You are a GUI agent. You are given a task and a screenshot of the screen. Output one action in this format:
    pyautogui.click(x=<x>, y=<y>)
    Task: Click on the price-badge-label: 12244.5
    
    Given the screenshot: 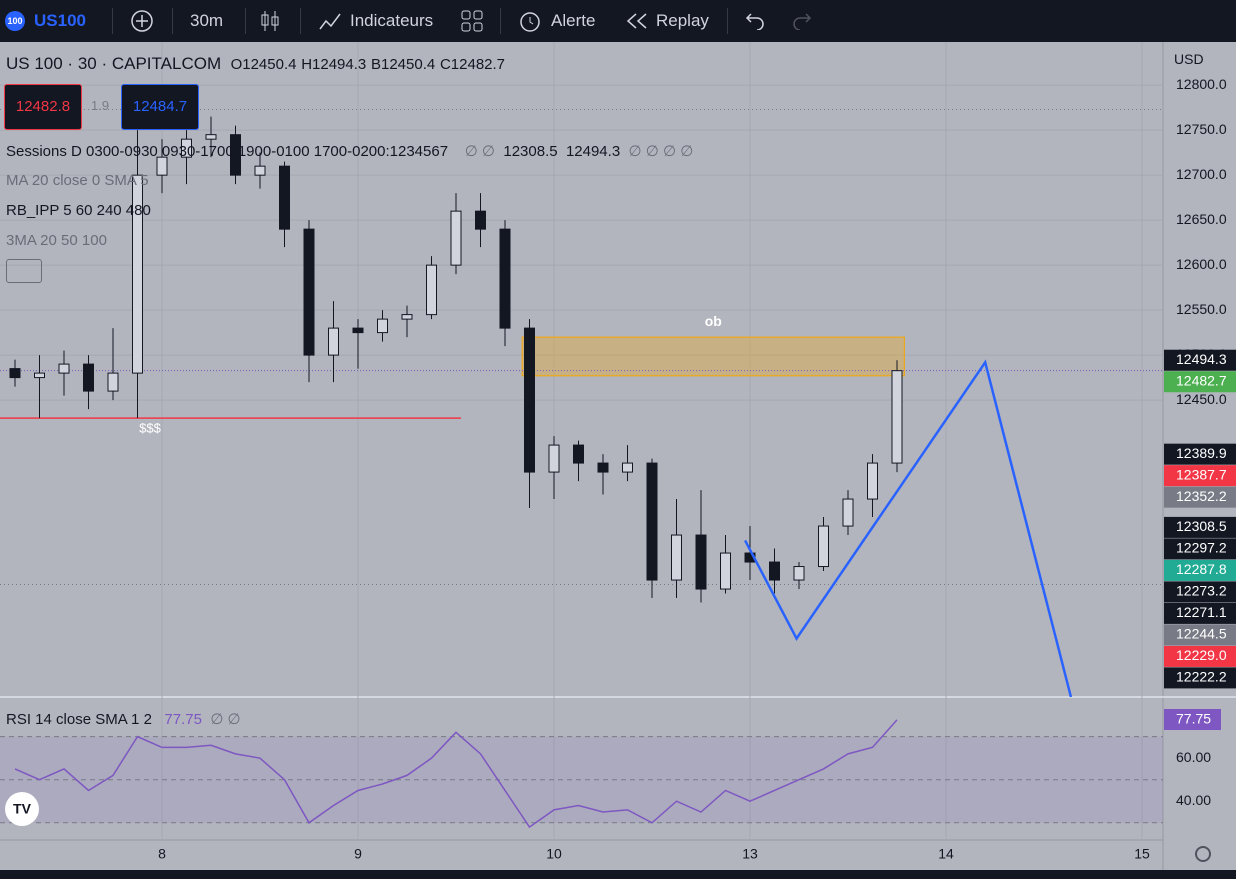 What is the action you would take?
    pyautogui.click(x=1201, y=634)
    